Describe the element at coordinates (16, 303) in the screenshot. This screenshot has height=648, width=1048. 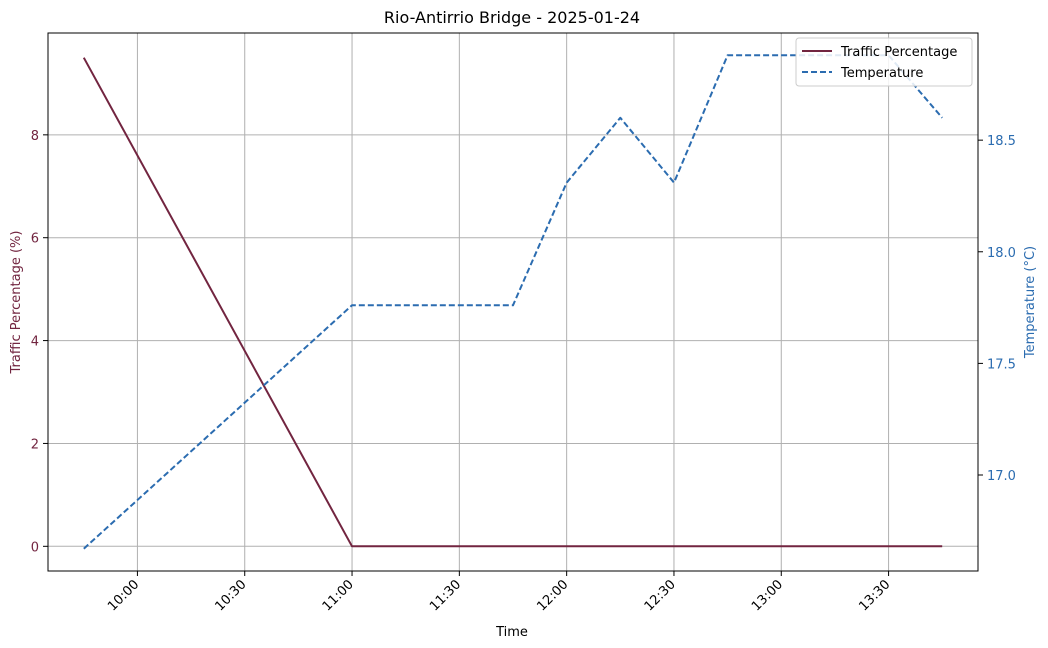
I see `y-left-axis-label: Traffic Percentage (%)` at that location.